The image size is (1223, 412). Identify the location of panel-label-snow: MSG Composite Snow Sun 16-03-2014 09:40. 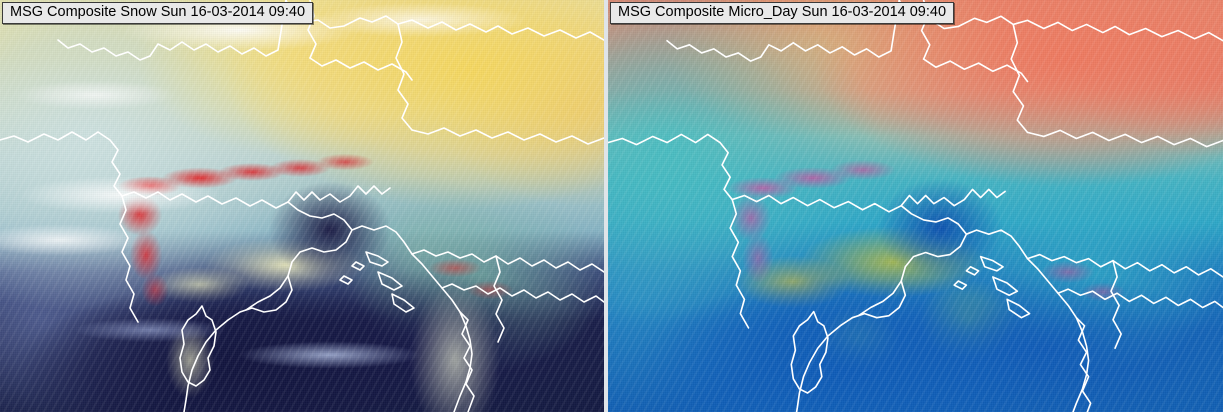
(158, 13).